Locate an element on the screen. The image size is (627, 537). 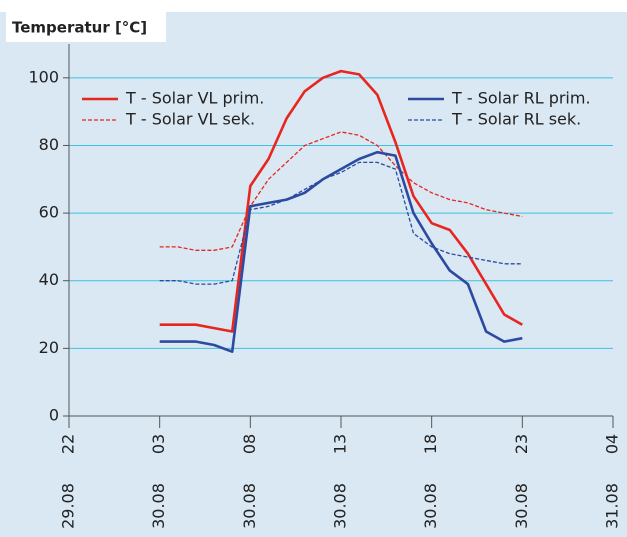
legend-label: T - Solar RL prim. is located at coordinates (521, 98).